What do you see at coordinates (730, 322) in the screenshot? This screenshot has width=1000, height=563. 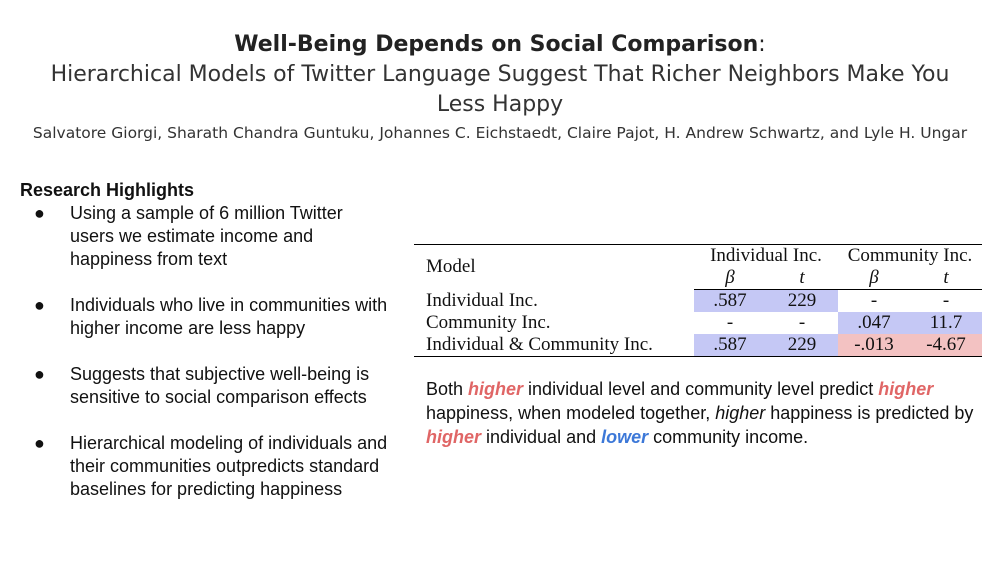 I see `cell-ind-beta: -` at bounding box center [730, 322].